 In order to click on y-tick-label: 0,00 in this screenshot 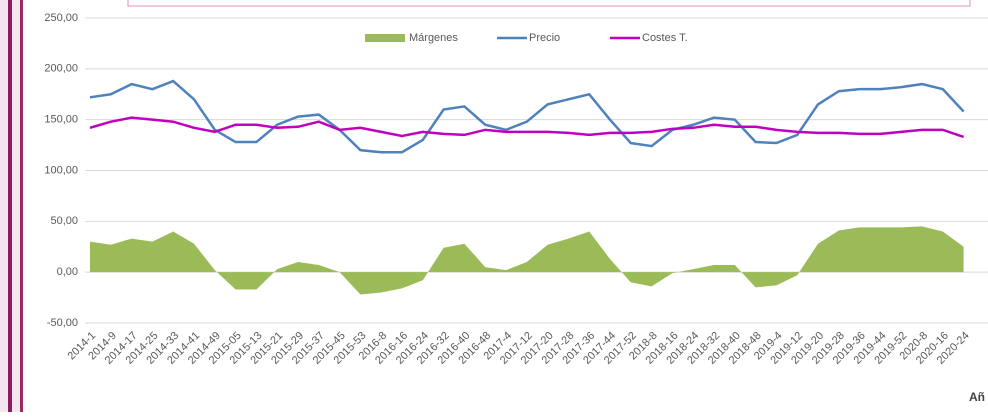, I will do `click(67, 272)`.